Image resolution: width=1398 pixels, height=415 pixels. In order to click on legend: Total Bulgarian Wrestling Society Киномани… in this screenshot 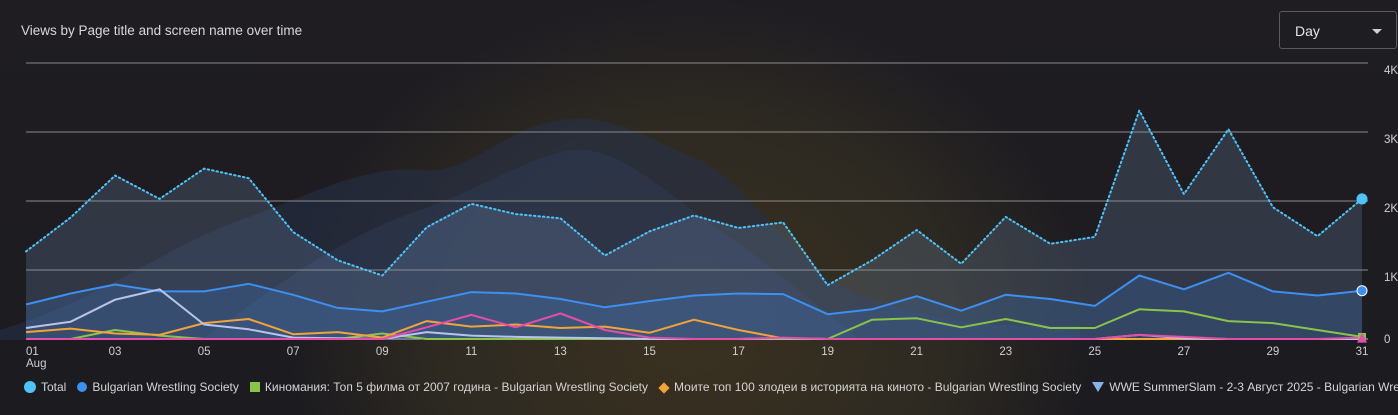, I will do `click(711, 389)`.